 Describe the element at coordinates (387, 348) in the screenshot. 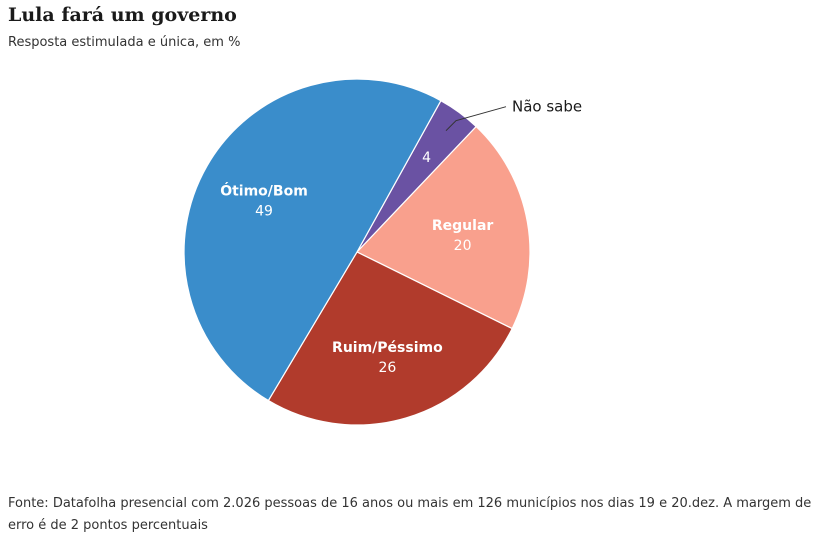

I see `slice-label-ruim-pessimo: Ruim/Péssimo` at that location.